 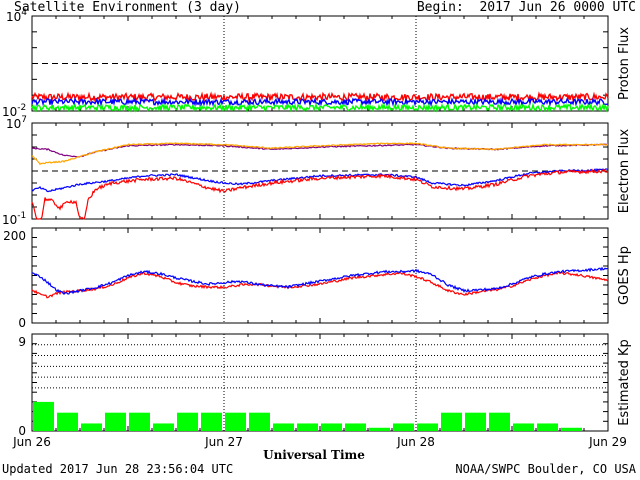 What do you see at coordinates (320, 102) in the screenshot?
I see `proton-series-blue` at bounding box center [320, 102].